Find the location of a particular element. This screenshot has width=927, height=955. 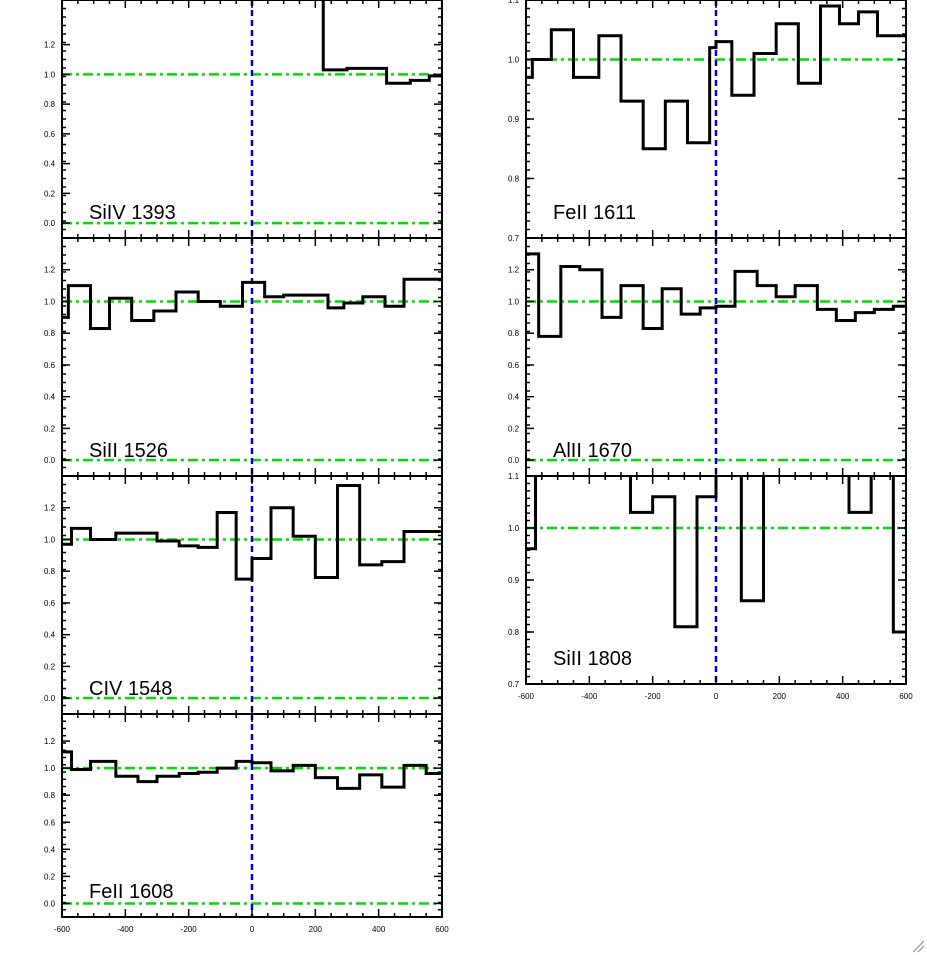

panel-siiv-1393: 0.0 0.2 0.4 0.6 0.8 1.0 1.2 SiIV 1393 is located at coordinates (243, 119).